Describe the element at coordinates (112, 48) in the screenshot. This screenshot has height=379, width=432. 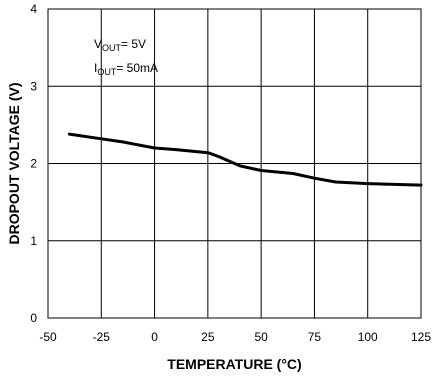
I see `annotation-vout-sub: OUT` at that location.